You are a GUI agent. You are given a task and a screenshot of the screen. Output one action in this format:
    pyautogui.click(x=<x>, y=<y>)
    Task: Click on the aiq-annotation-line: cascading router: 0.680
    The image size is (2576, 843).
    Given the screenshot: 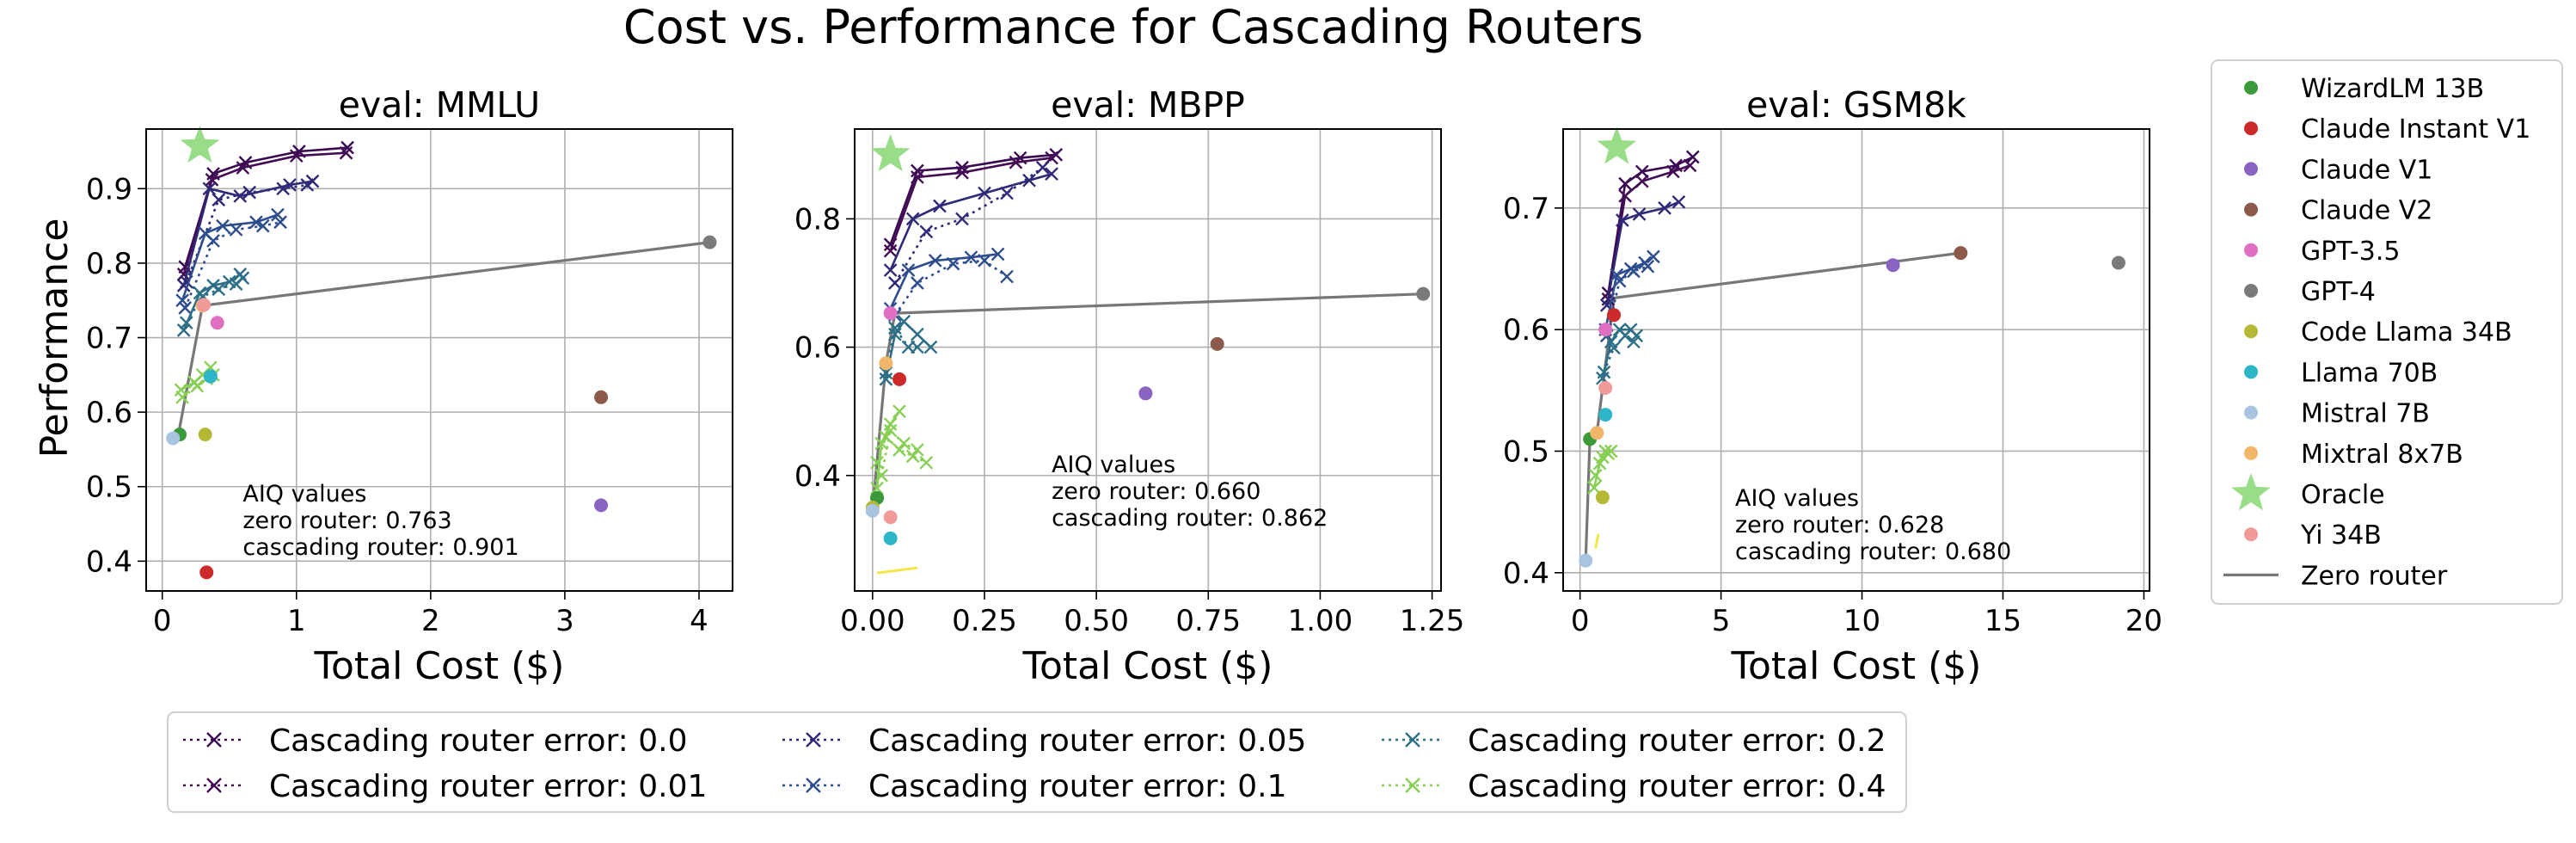 What is the action you would take?
    pyautogui.click(x=1873, y=551)
    